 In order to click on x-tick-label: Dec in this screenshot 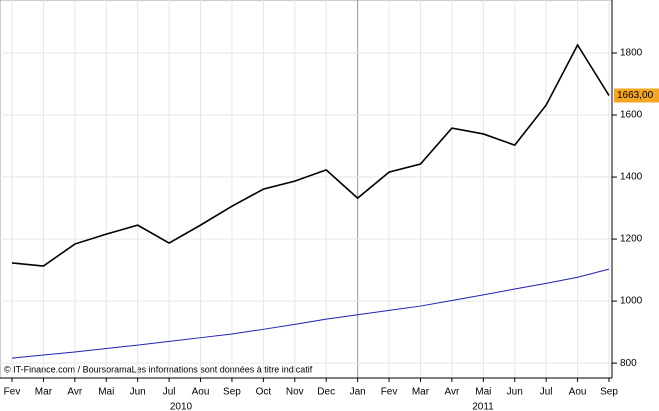, I will do `click(326, 392)`.